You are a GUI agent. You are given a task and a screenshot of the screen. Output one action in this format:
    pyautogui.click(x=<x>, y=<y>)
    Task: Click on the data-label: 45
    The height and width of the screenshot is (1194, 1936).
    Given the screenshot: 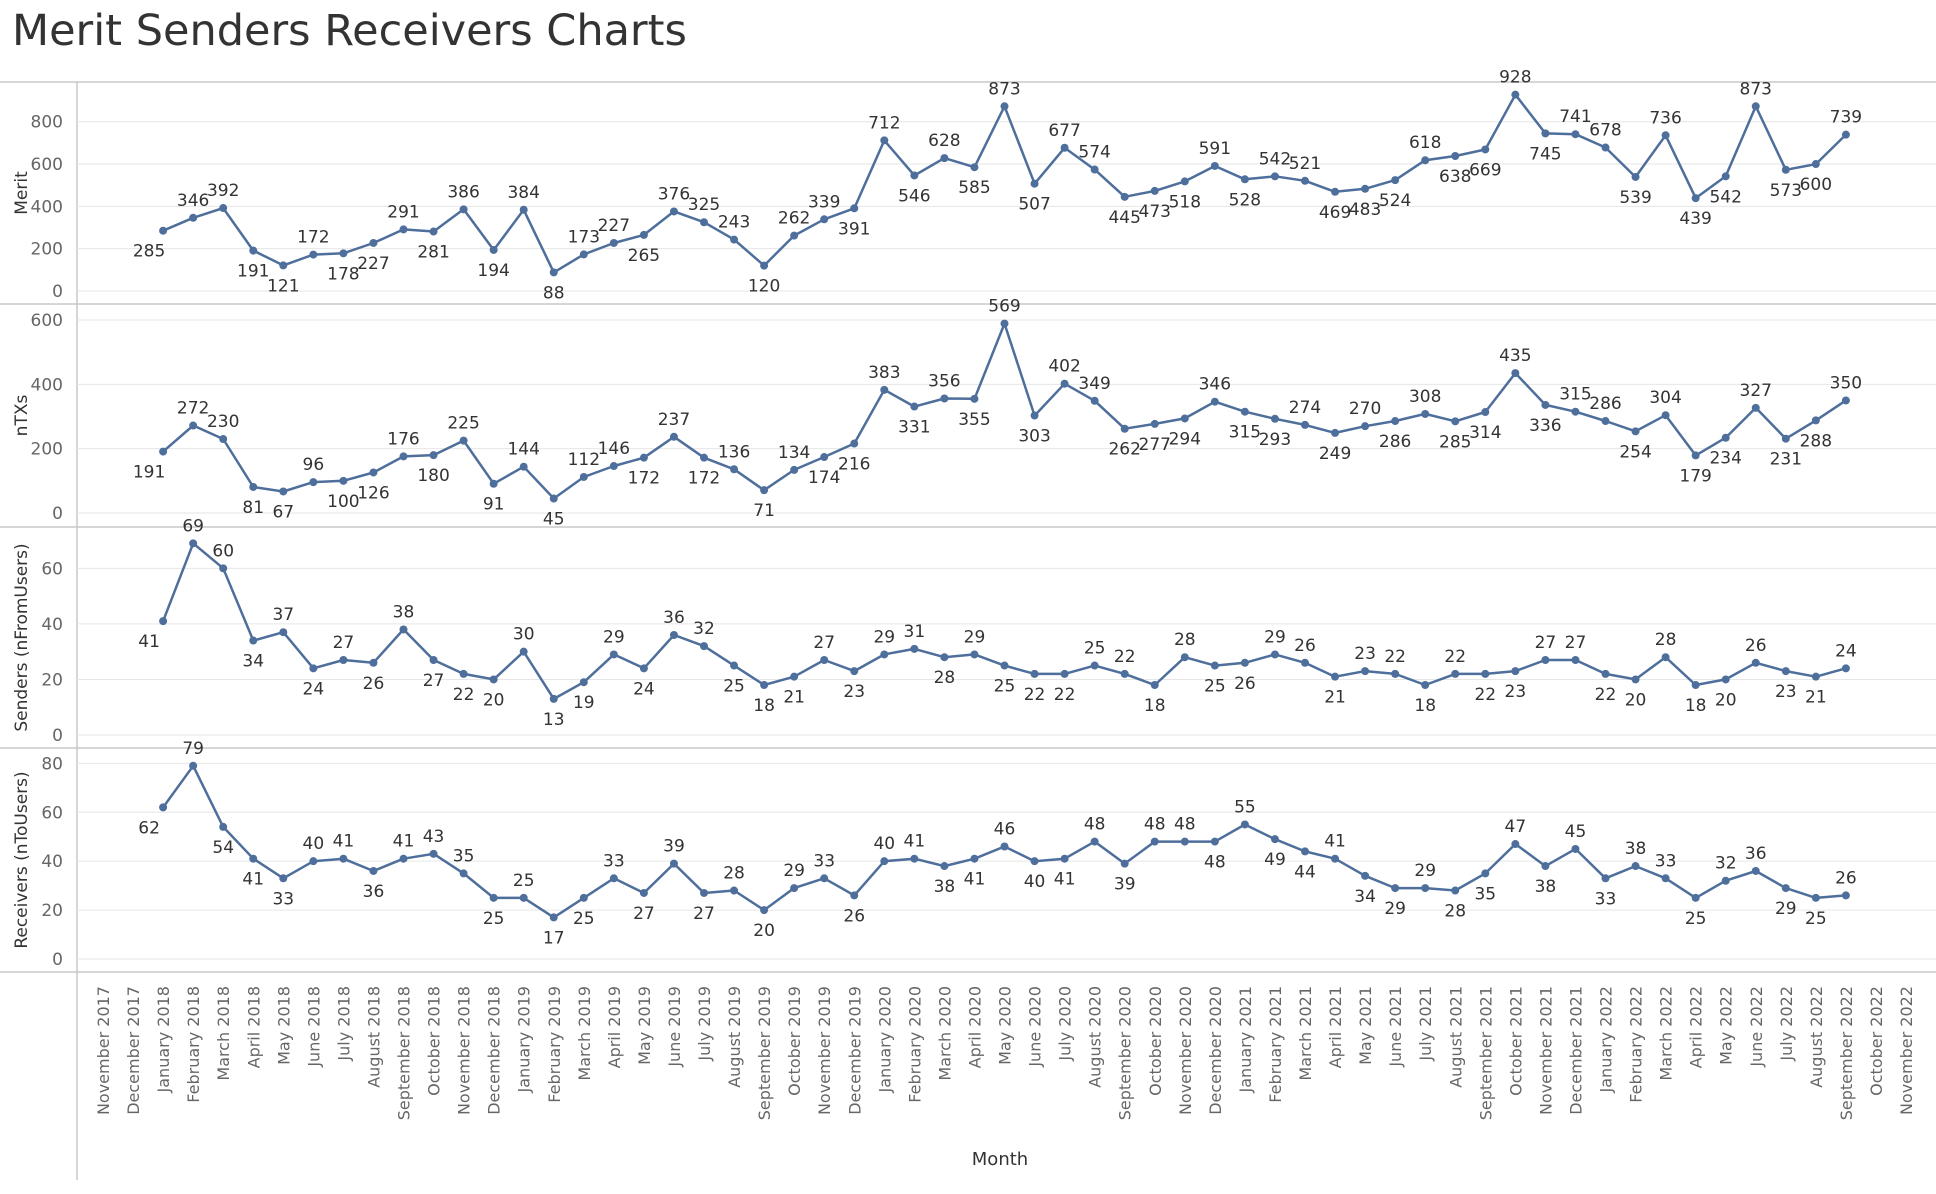 What is the action you would take?
    pyautogui.click(x=1576, y=832)
    